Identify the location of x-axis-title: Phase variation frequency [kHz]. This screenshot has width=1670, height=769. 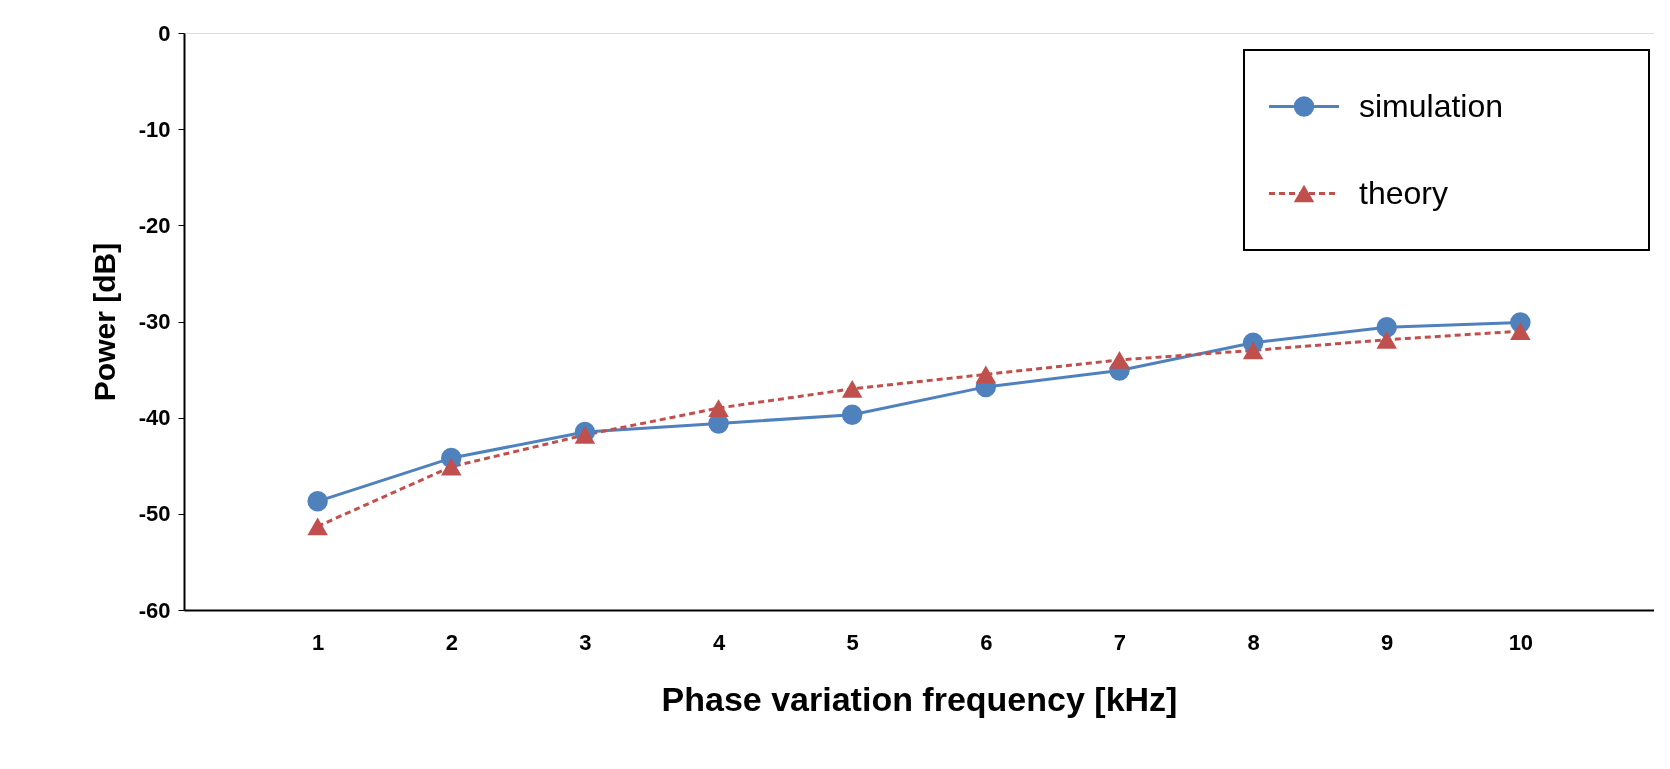
(919, 698).